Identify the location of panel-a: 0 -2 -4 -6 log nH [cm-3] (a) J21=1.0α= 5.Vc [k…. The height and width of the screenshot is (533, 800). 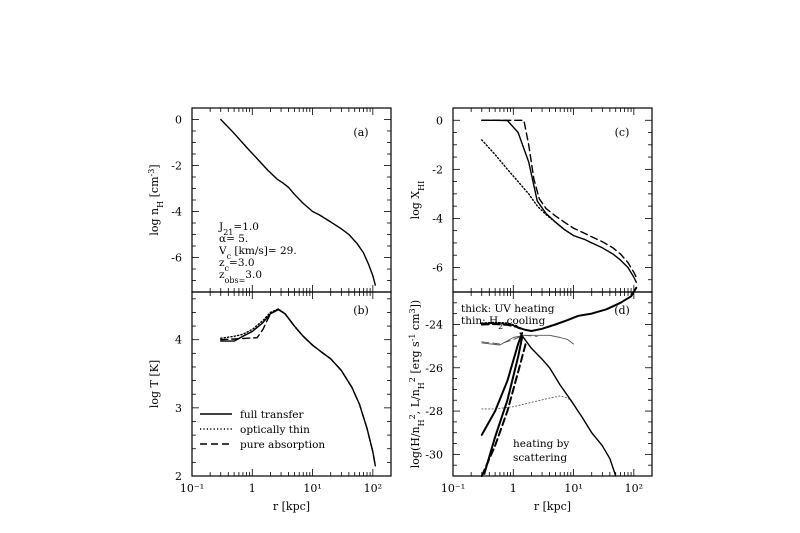
(269, 200).